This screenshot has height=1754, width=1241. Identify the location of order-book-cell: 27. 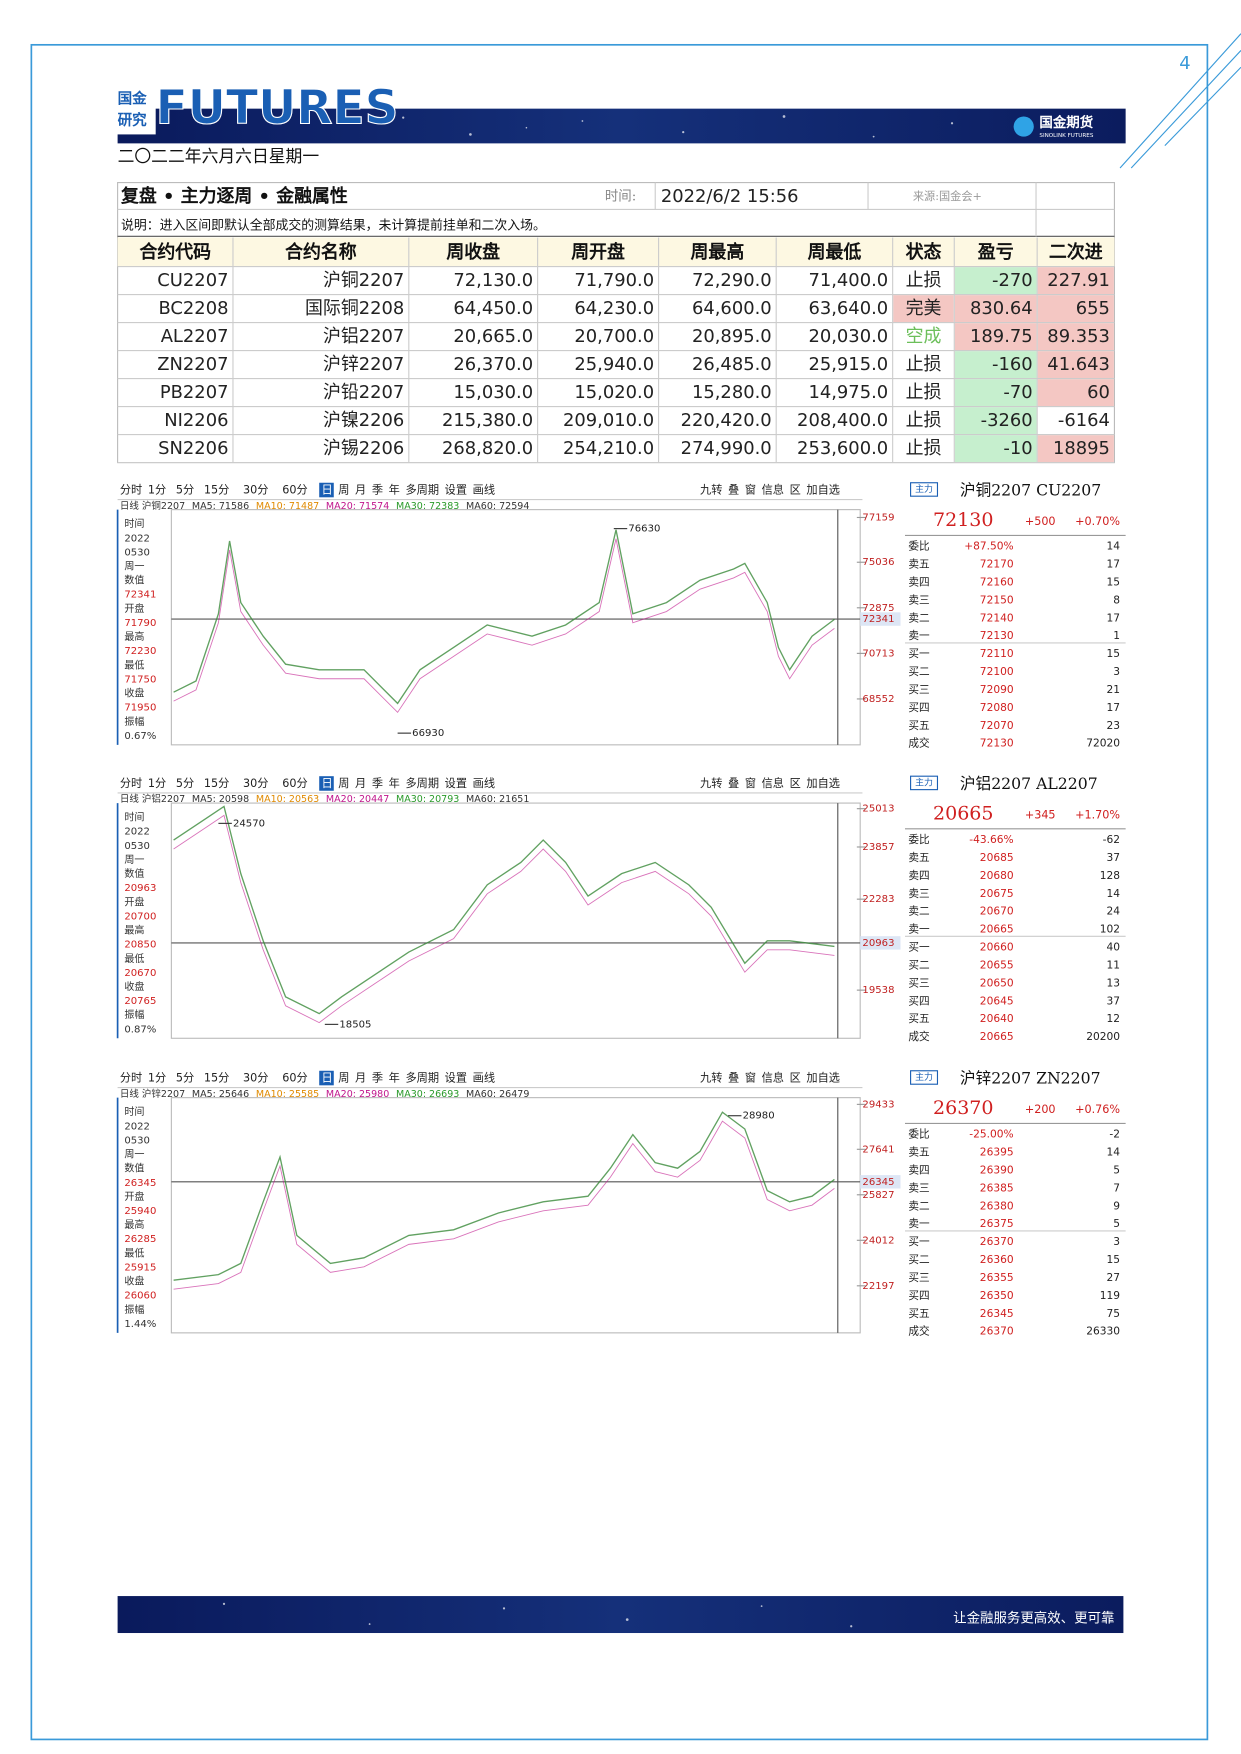
(1114, 1277).